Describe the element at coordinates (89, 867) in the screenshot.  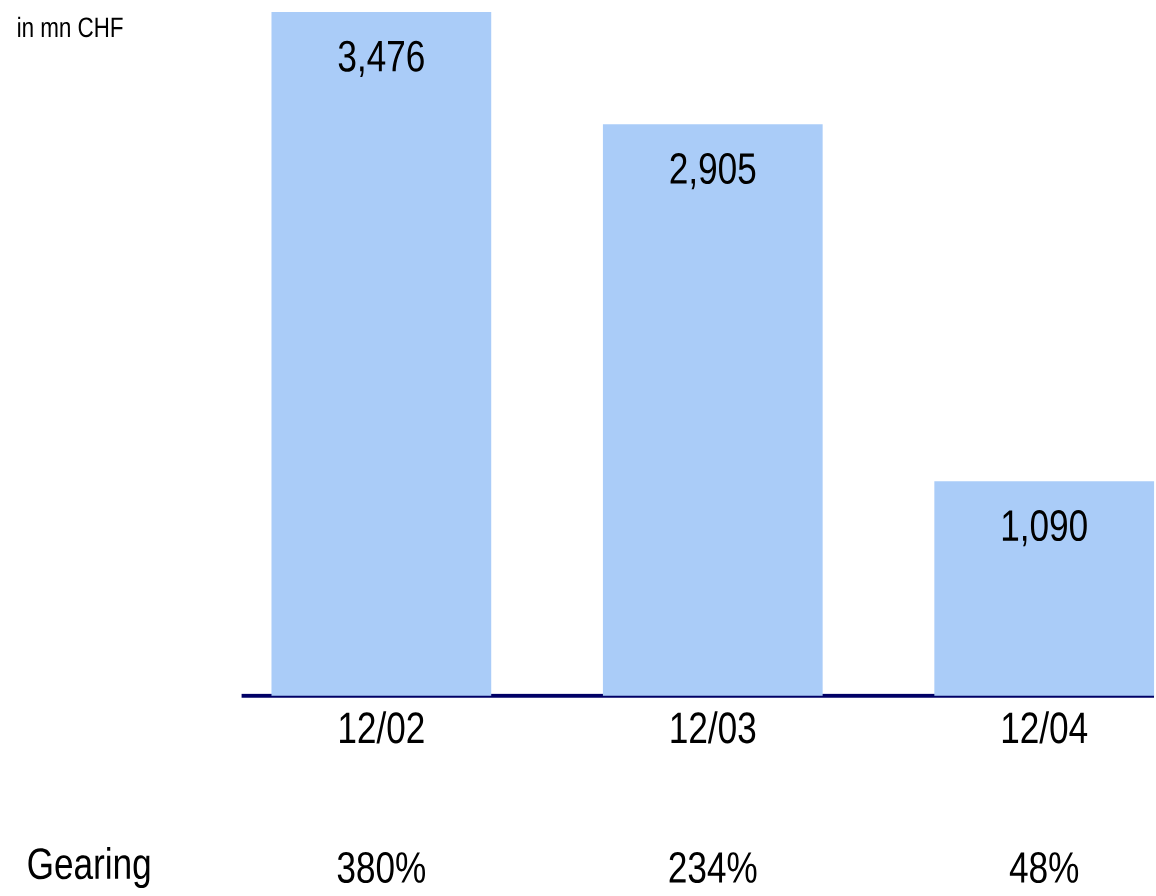
I see `text: Gearing` at that location.